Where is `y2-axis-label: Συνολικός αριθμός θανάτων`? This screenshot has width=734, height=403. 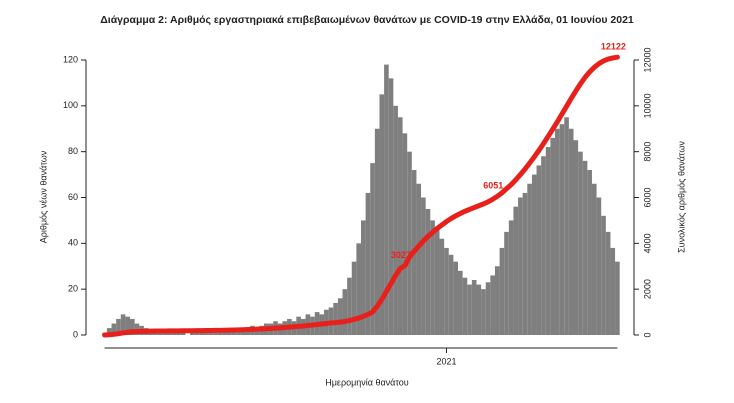
y2-axis-label: Συνολικός αριθμός θανάτων is located at coordinates (681, 197).